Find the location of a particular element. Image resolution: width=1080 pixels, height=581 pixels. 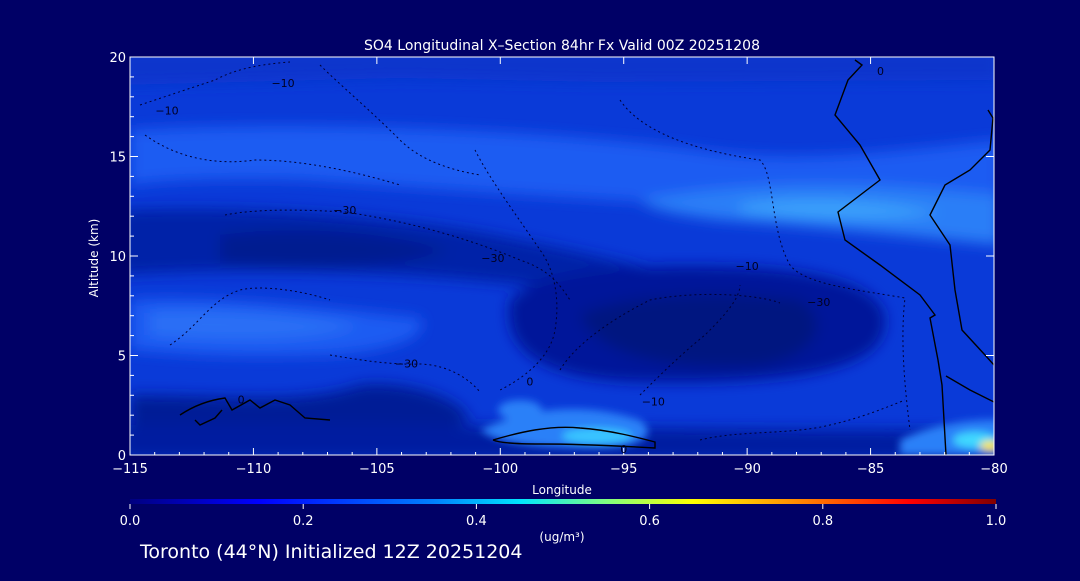

x-tick-label: −110 is located at coordinates (254, 469).